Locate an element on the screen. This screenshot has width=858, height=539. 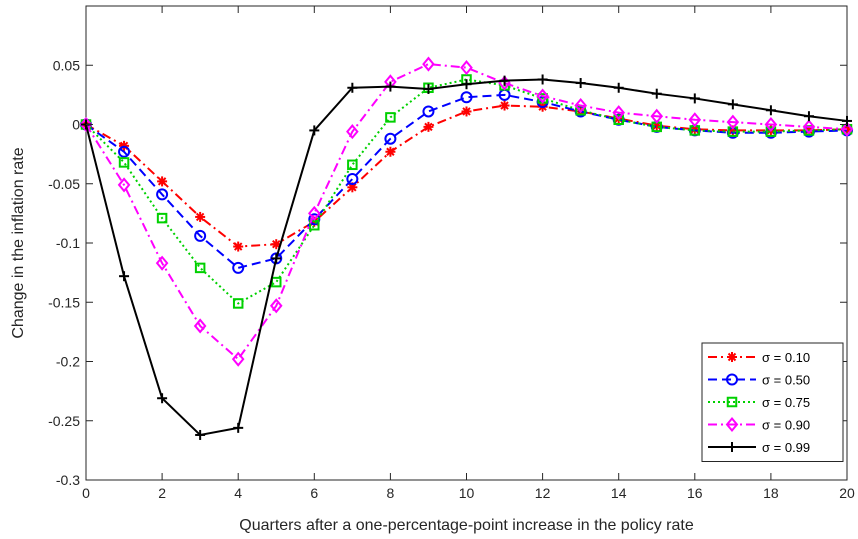
legend: σ = 0.10 σ = 0.50 σ = 0.75 σ = 0.90 σ = 0.99 is located at coordinates (772, 402).